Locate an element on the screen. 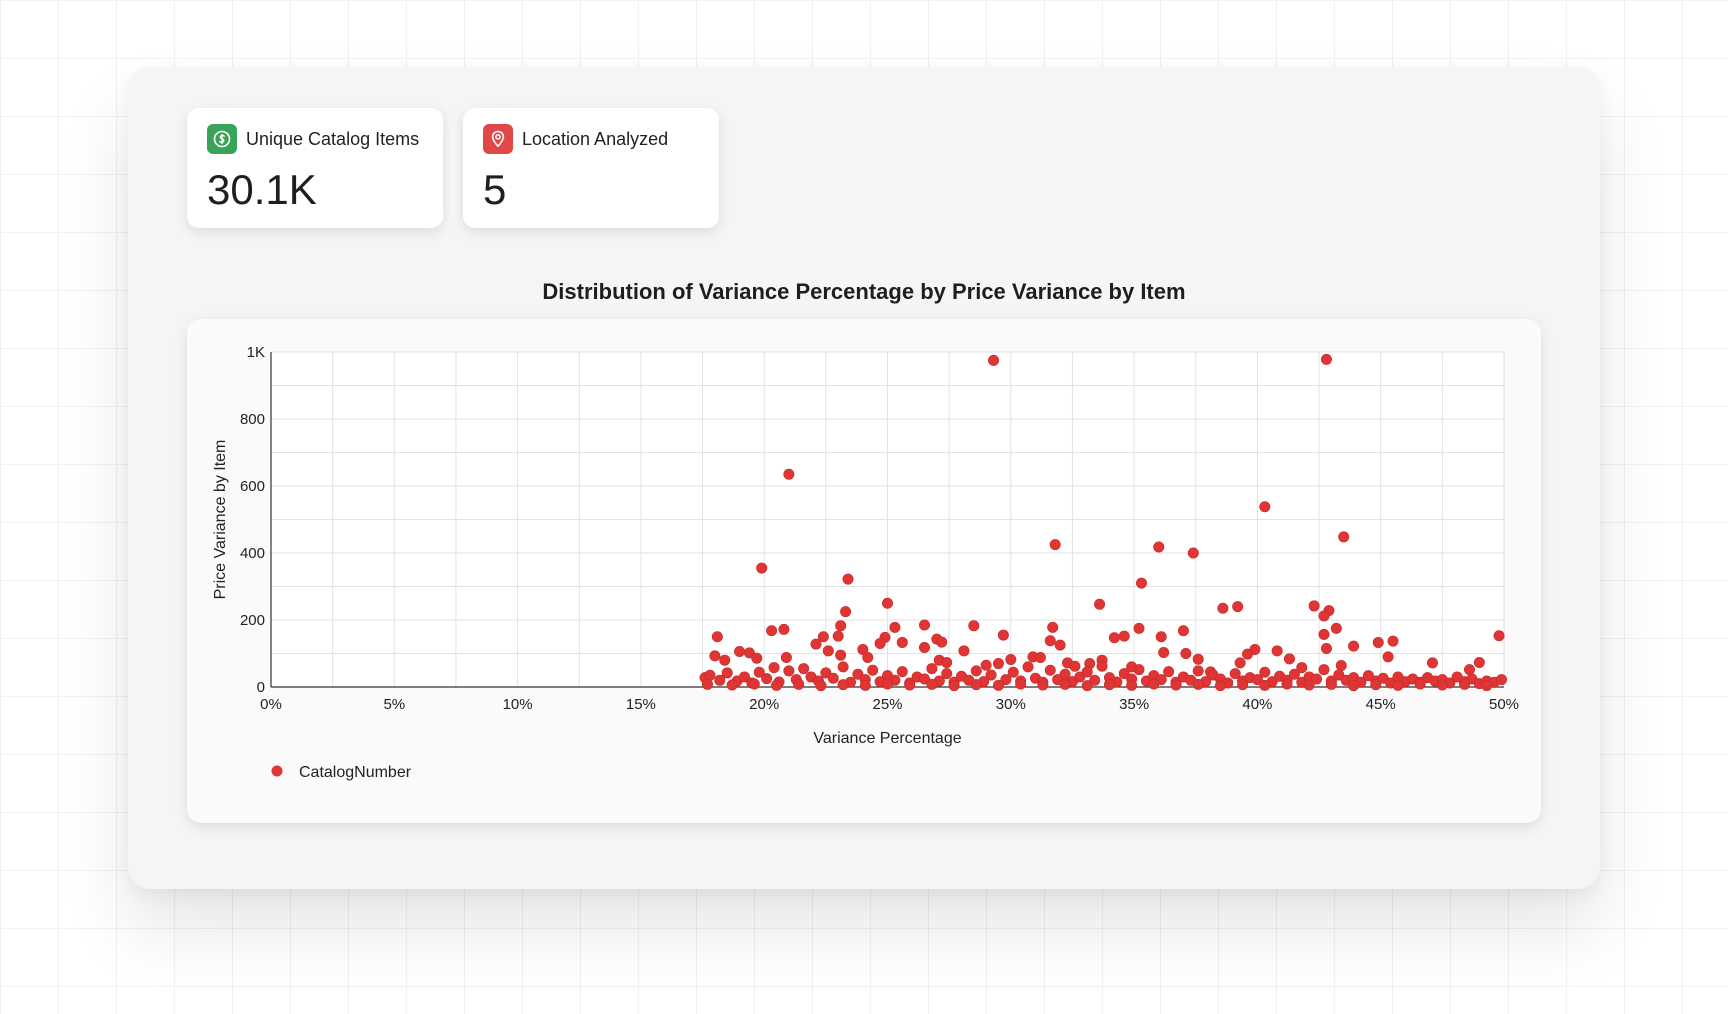 The width and height of the screenshot is (1728, 1014). kpi-header: Unique Catalog Items is located at coordinates (313, 139).